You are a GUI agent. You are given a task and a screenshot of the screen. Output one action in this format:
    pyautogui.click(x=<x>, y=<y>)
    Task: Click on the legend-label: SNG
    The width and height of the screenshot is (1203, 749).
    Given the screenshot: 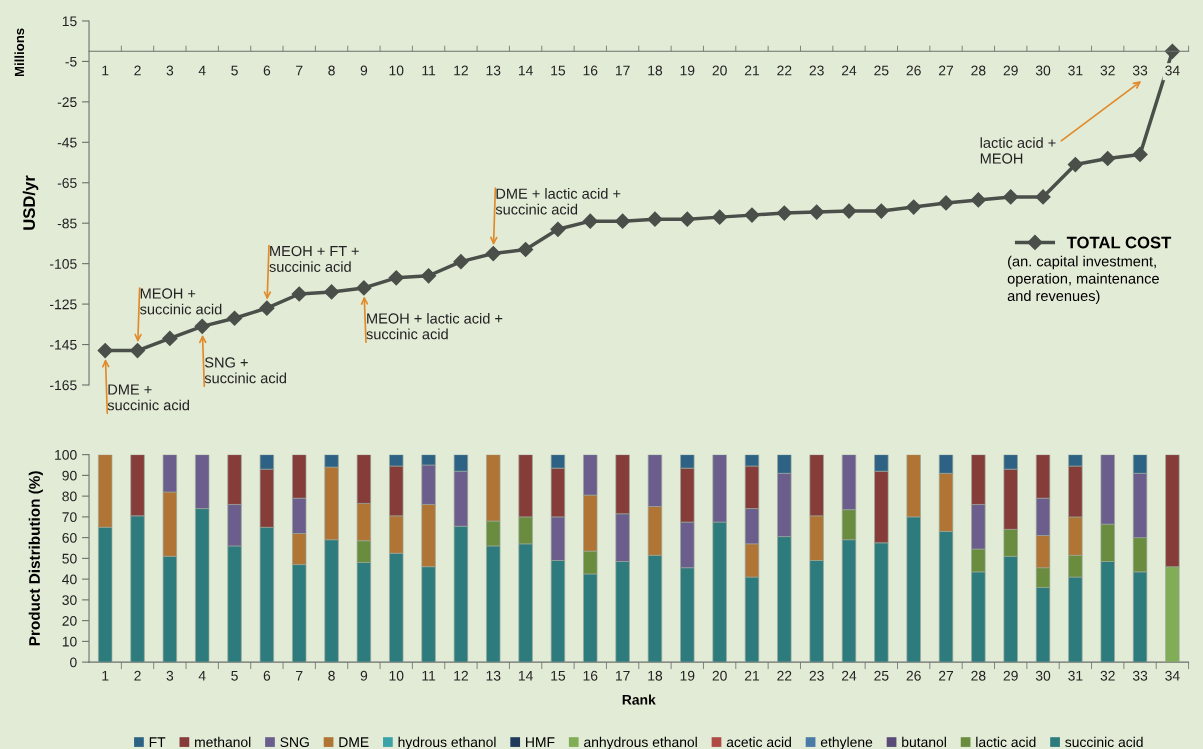 What is the action you would take?
    pyautogui.click(x=294, y=742)
    